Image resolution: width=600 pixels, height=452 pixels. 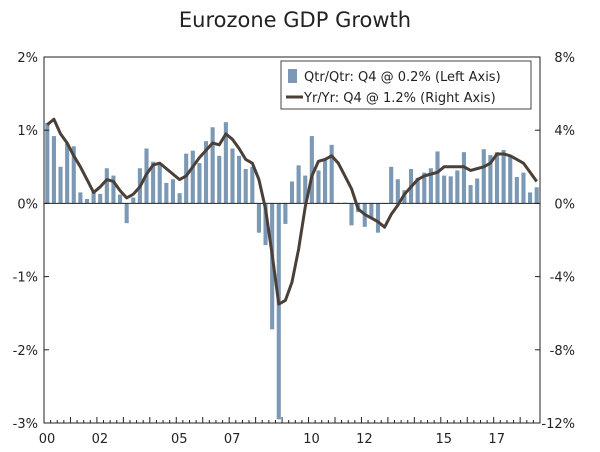 I want to click on x-tick-label: 02, so click(x=100, y=439).